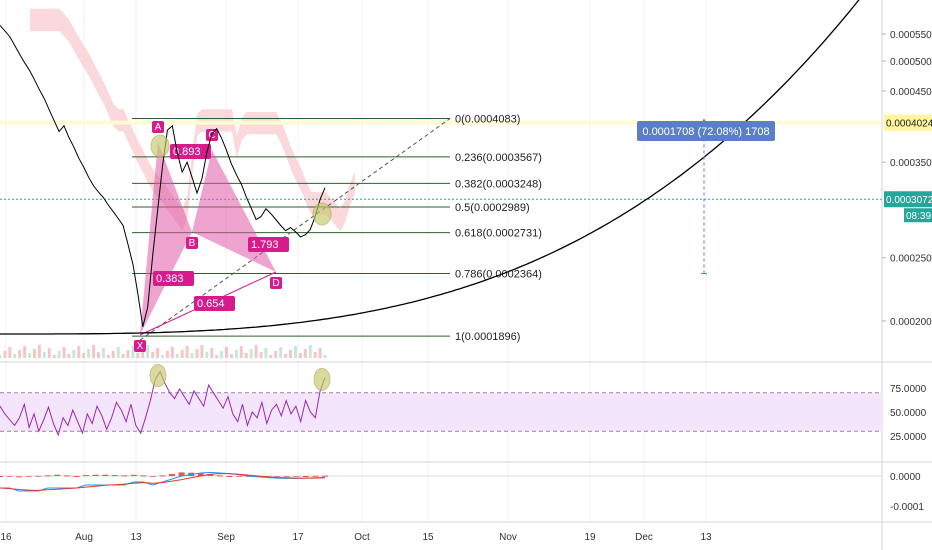  I want to click on macd-line, so click(163, 481).